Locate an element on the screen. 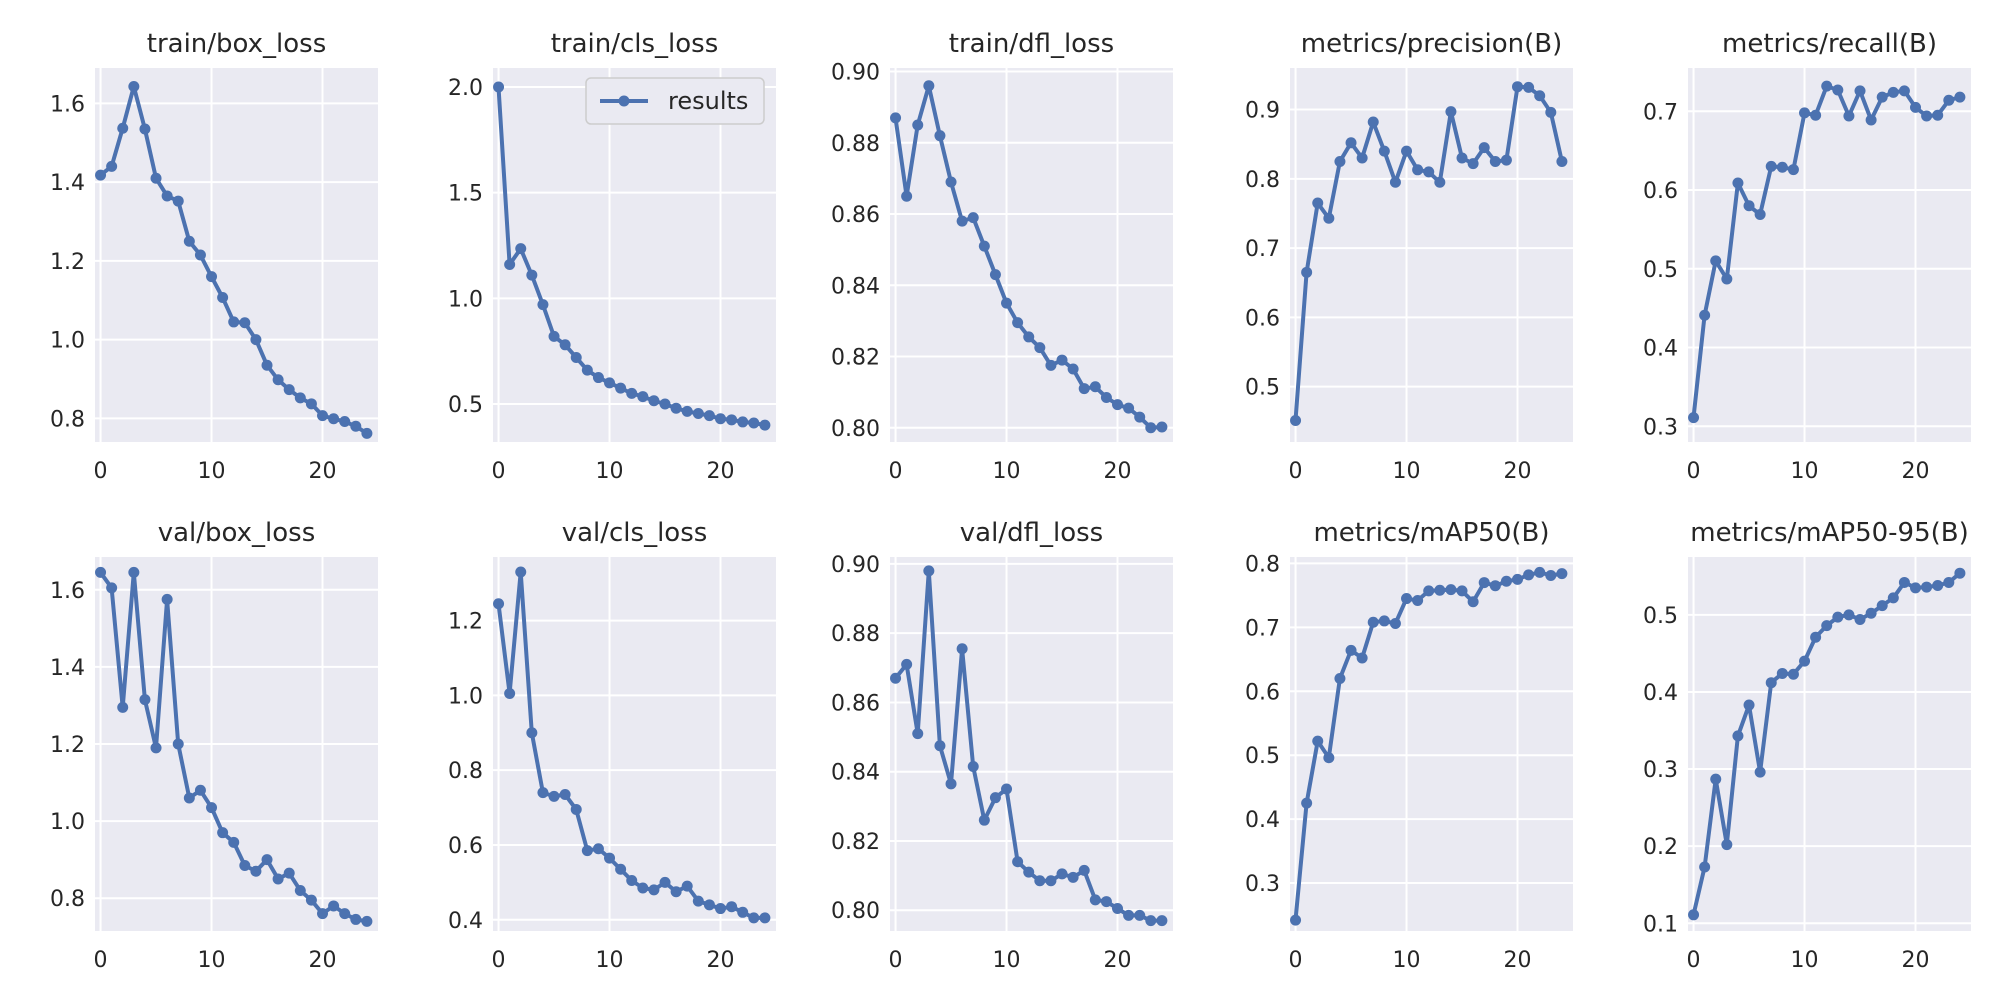  panel-val-cls-loss: 0 10 20 0.4 0.6 0.8 1.0 1.2 val/cls_loss is located at coordinates (612, 745).